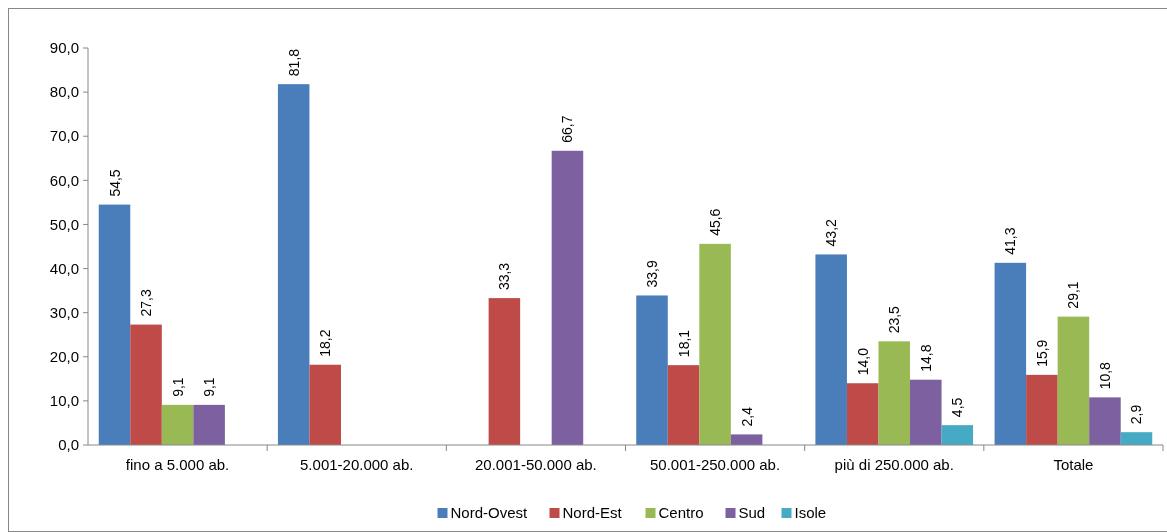  What do you see at coordinates (1041, 353) in the screenshot?
I see `data-label: 15,9` at bounding box center [1041, 353].